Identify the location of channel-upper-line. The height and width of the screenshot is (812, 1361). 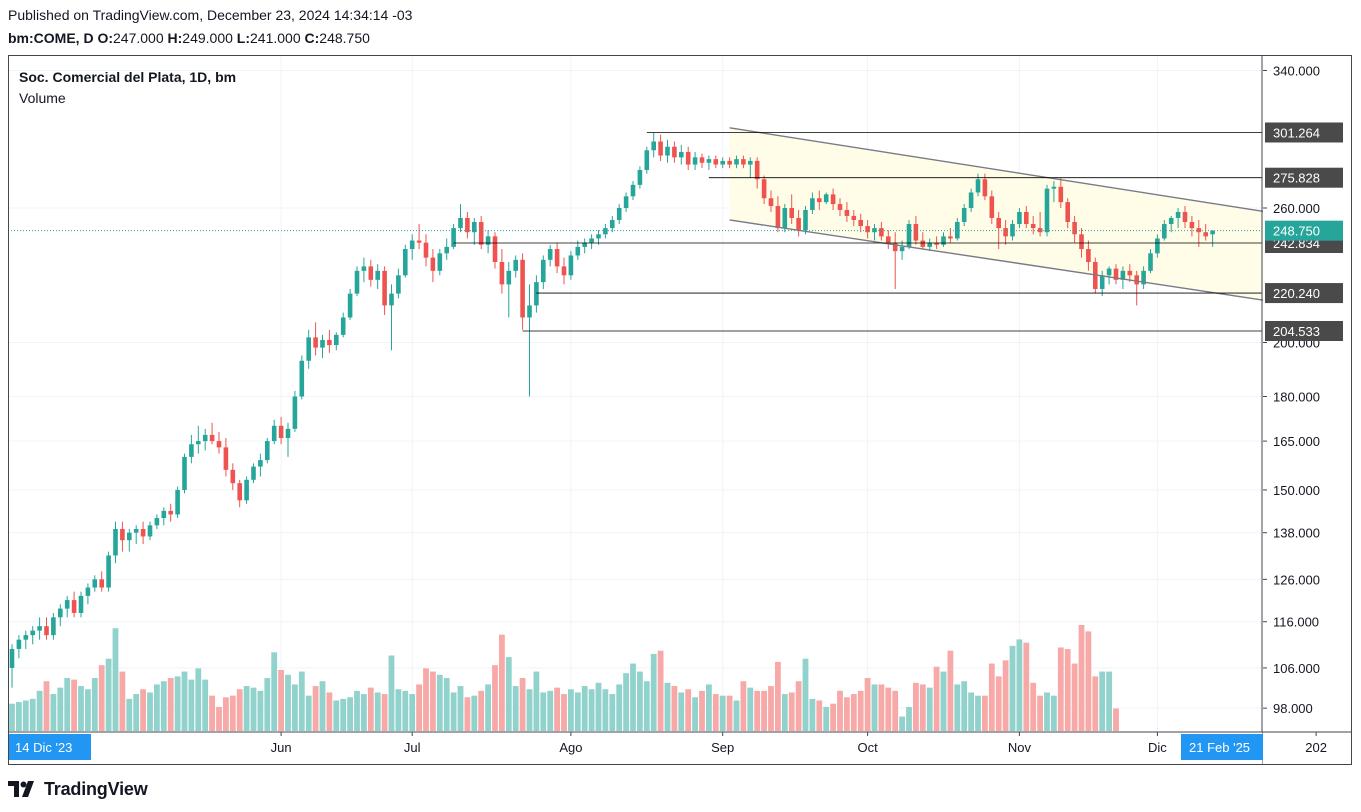
(998, 170).